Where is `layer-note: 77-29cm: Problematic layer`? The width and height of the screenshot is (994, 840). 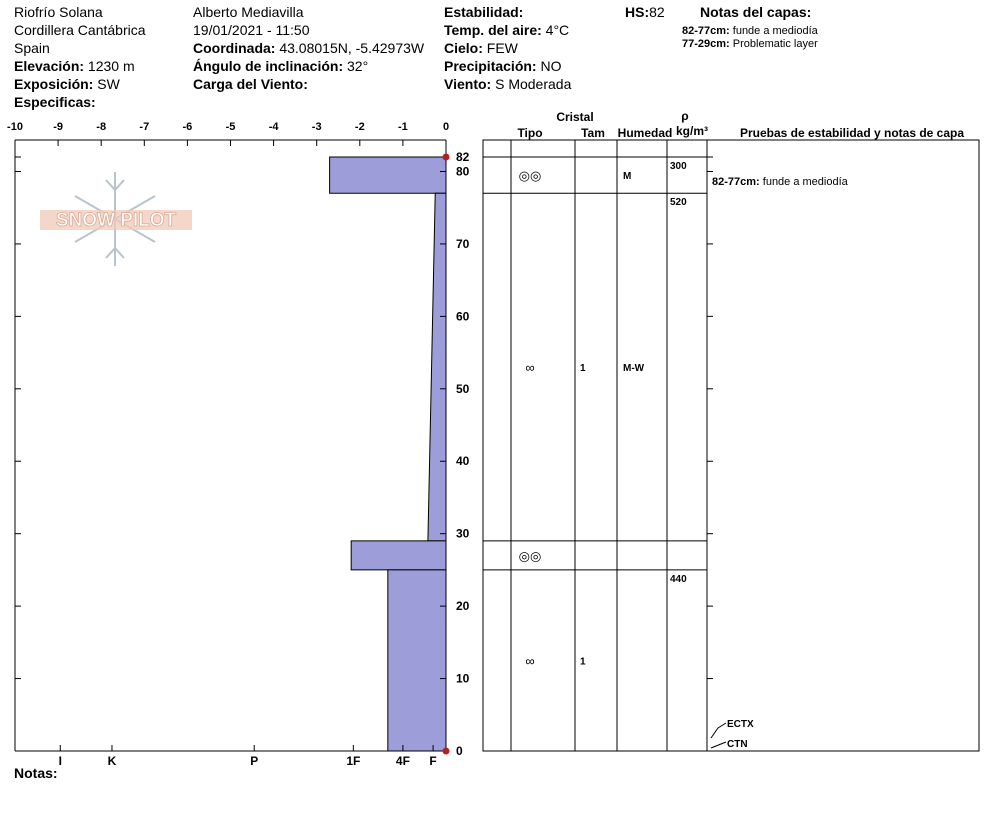
layer-note: 77-29cm: Problematic layer is located at coordinates (750, 44).